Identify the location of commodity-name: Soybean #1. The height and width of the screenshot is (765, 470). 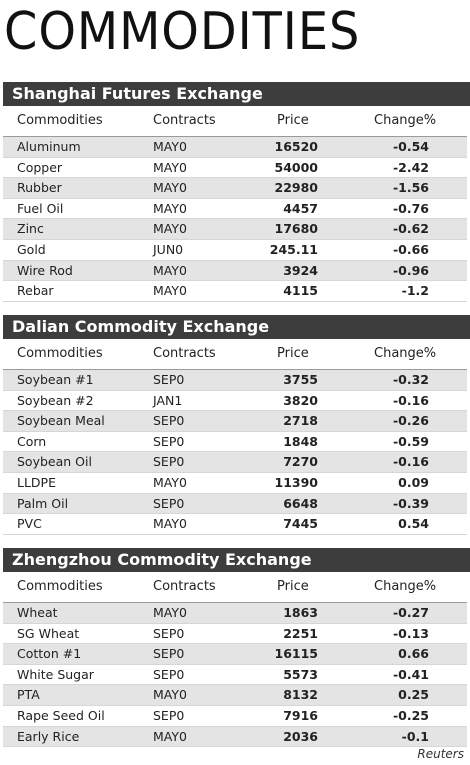
(55, 379).